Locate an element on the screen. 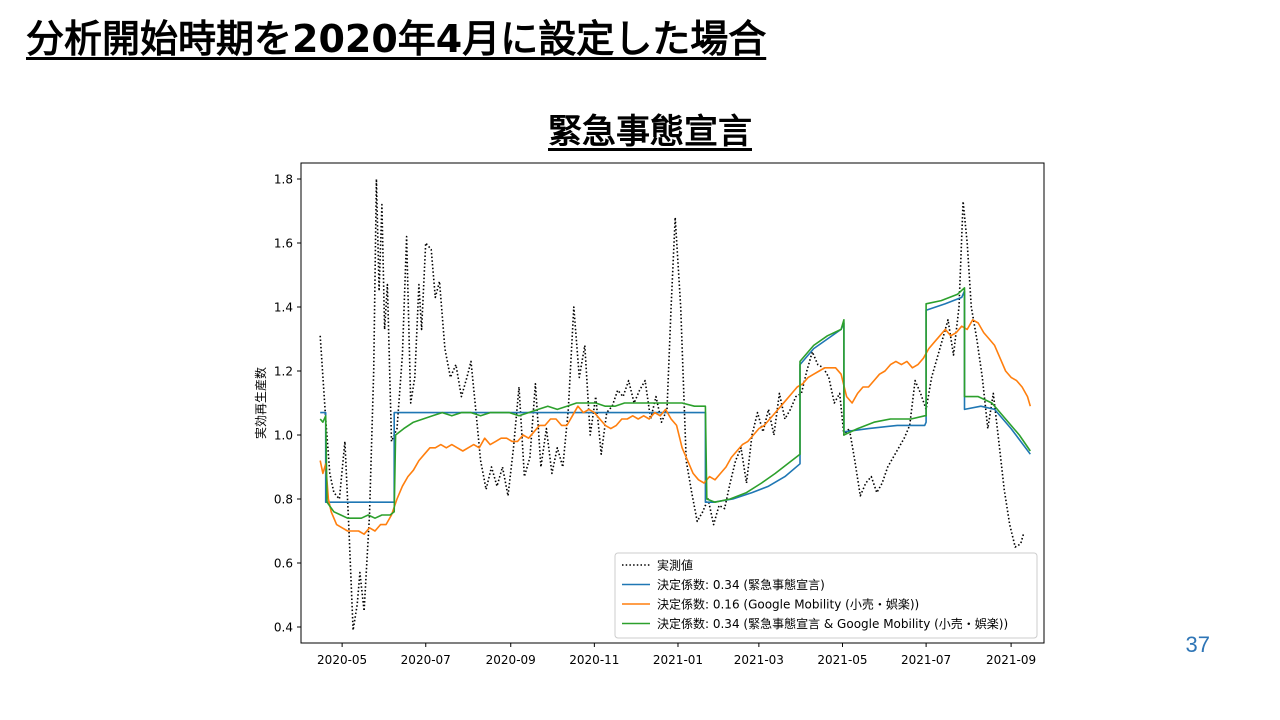 The width and height of the screenshot is (1280, 720). chart-title: 緊急事態宣言 is located at coordinates (650, 132).